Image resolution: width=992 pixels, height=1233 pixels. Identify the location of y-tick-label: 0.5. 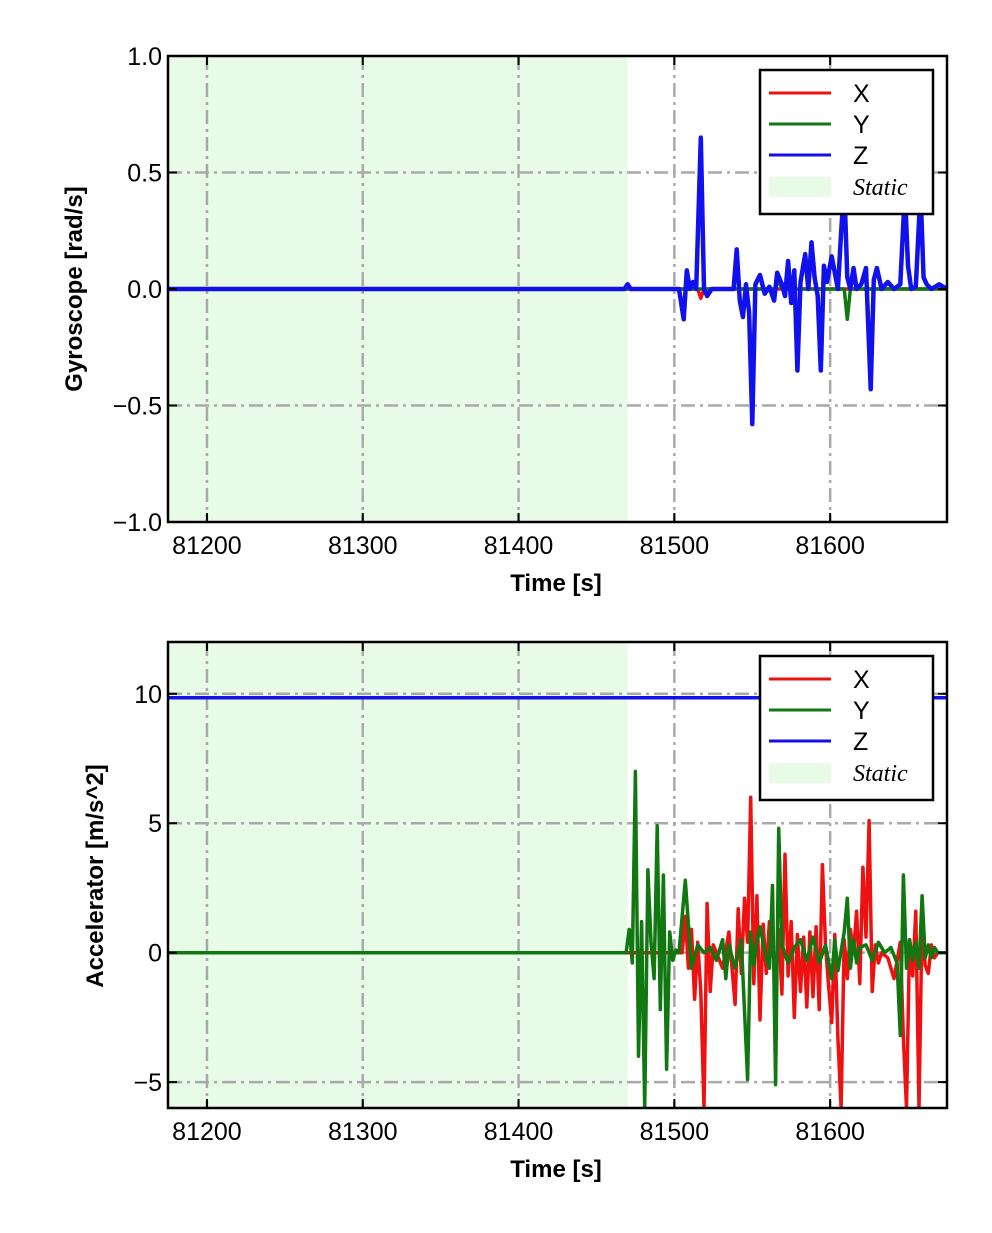
(144, 174).